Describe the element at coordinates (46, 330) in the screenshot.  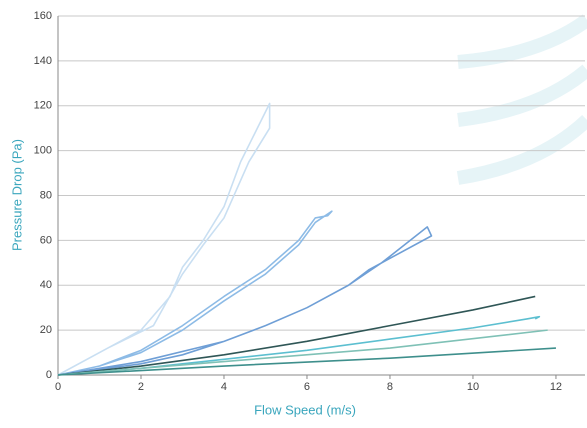
I see `y-tick-label: 20` at that location.